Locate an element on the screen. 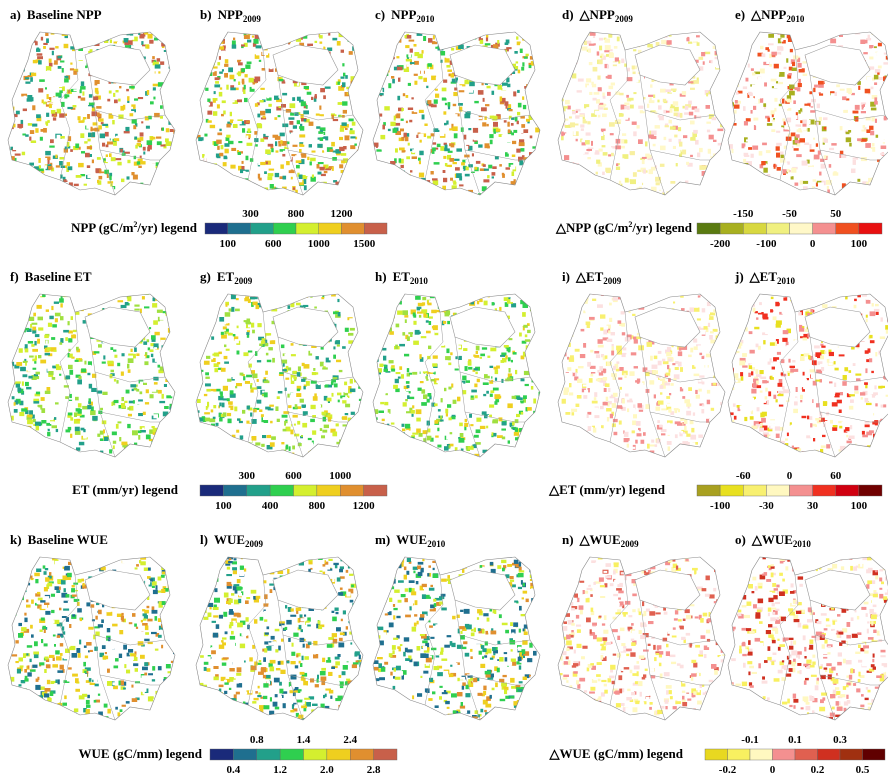 This screenshot has width=888, height=781. map-panel is located at coordinates (459, 115).